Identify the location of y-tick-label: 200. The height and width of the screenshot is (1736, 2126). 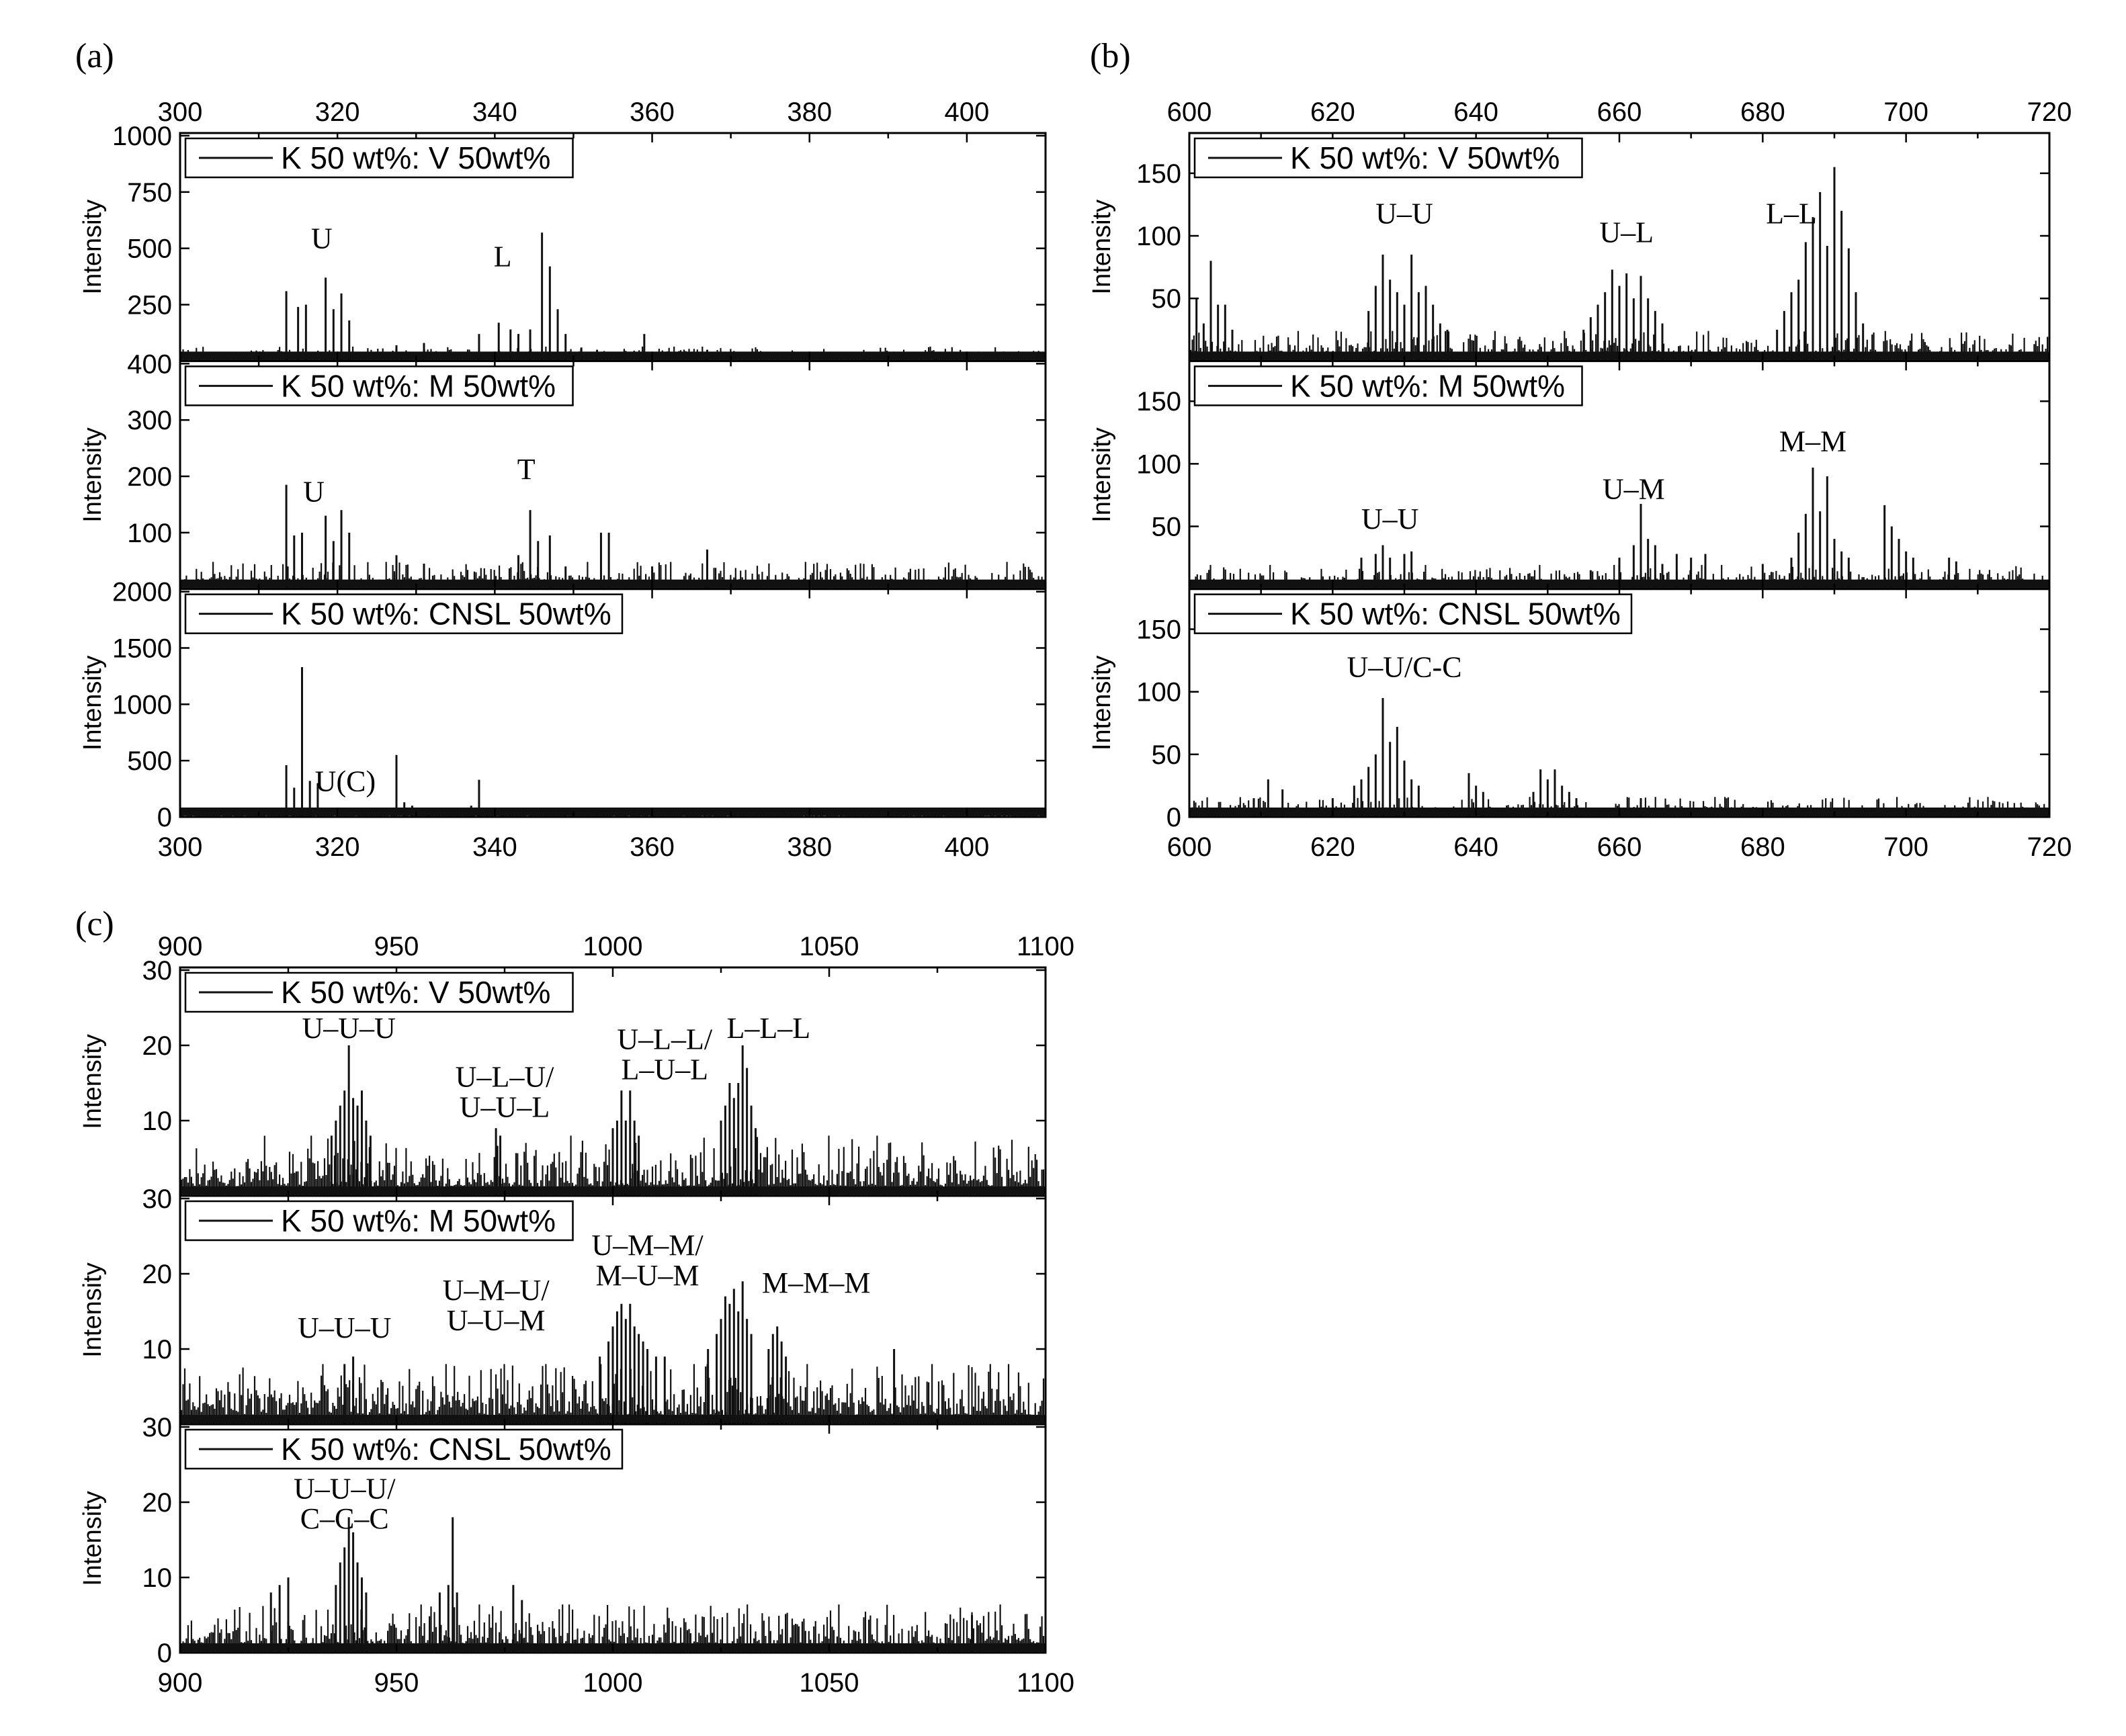
(149, 477).